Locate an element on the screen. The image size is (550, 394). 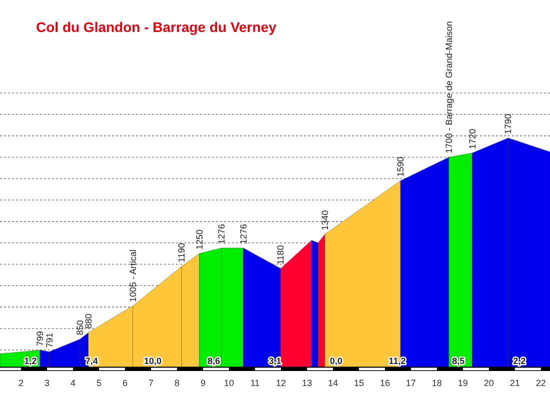
x-tick-label: 22 is located at coordinates (541, 383).